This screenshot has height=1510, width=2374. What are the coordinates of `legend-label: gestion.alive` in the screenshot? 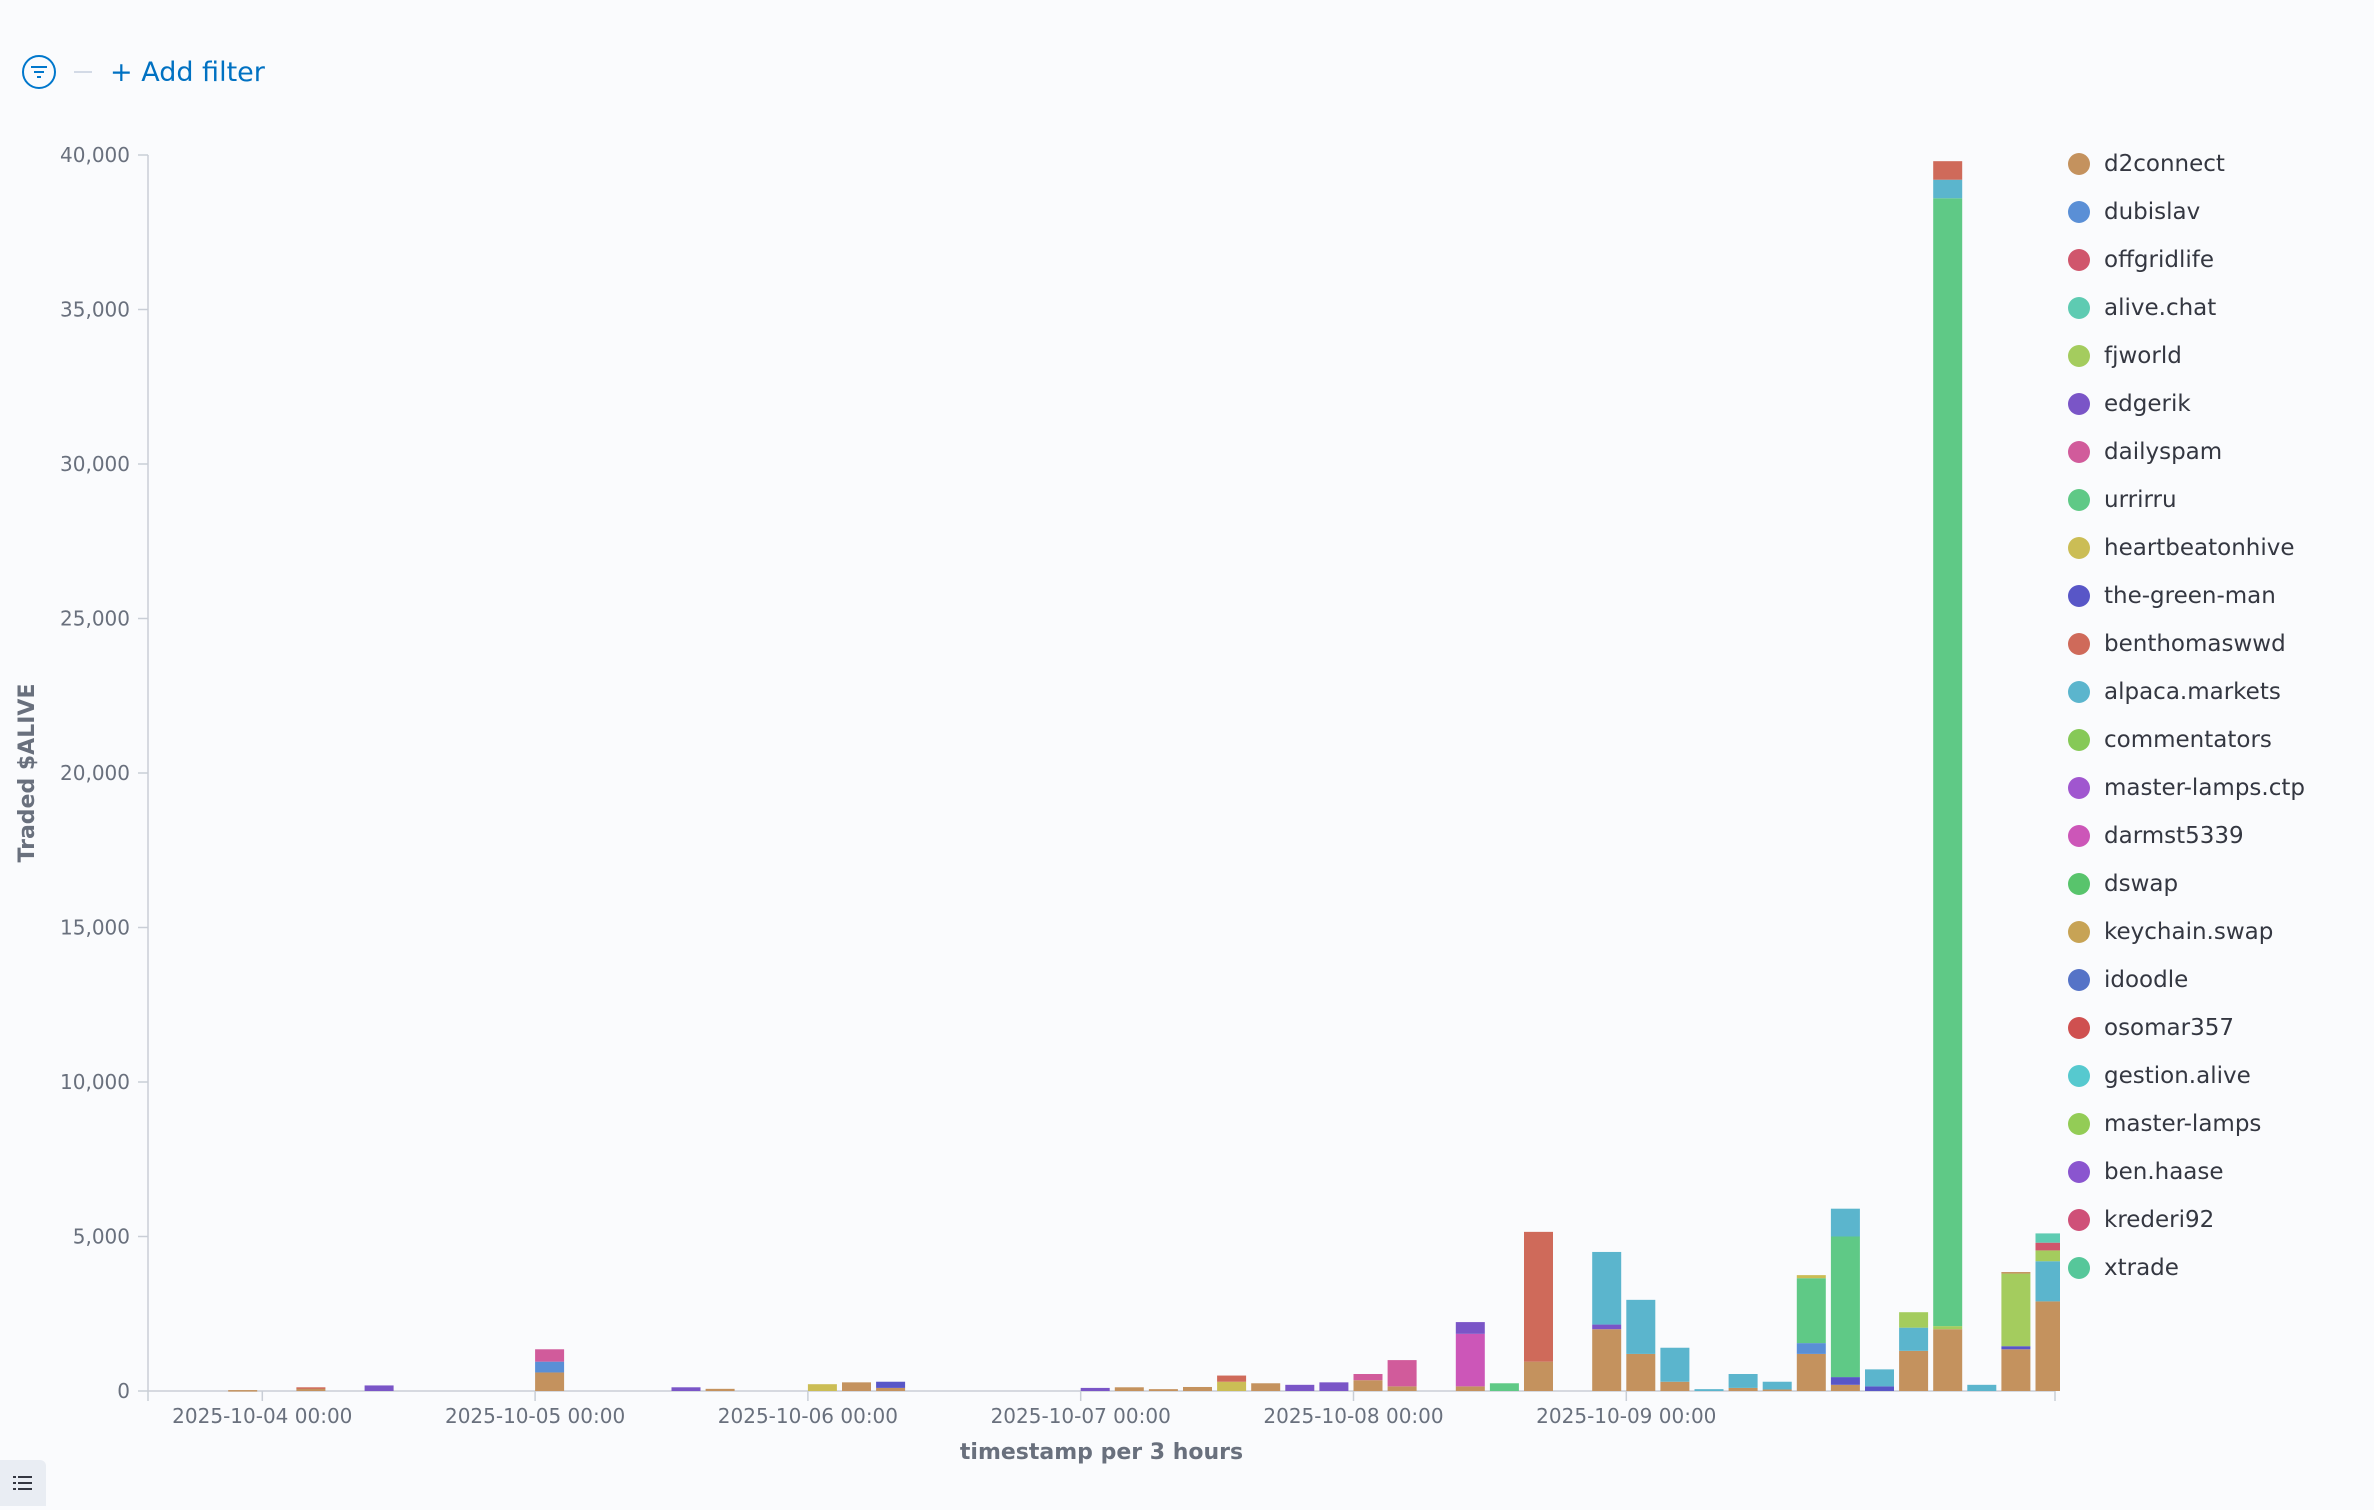 It's located at (2177, 1076).